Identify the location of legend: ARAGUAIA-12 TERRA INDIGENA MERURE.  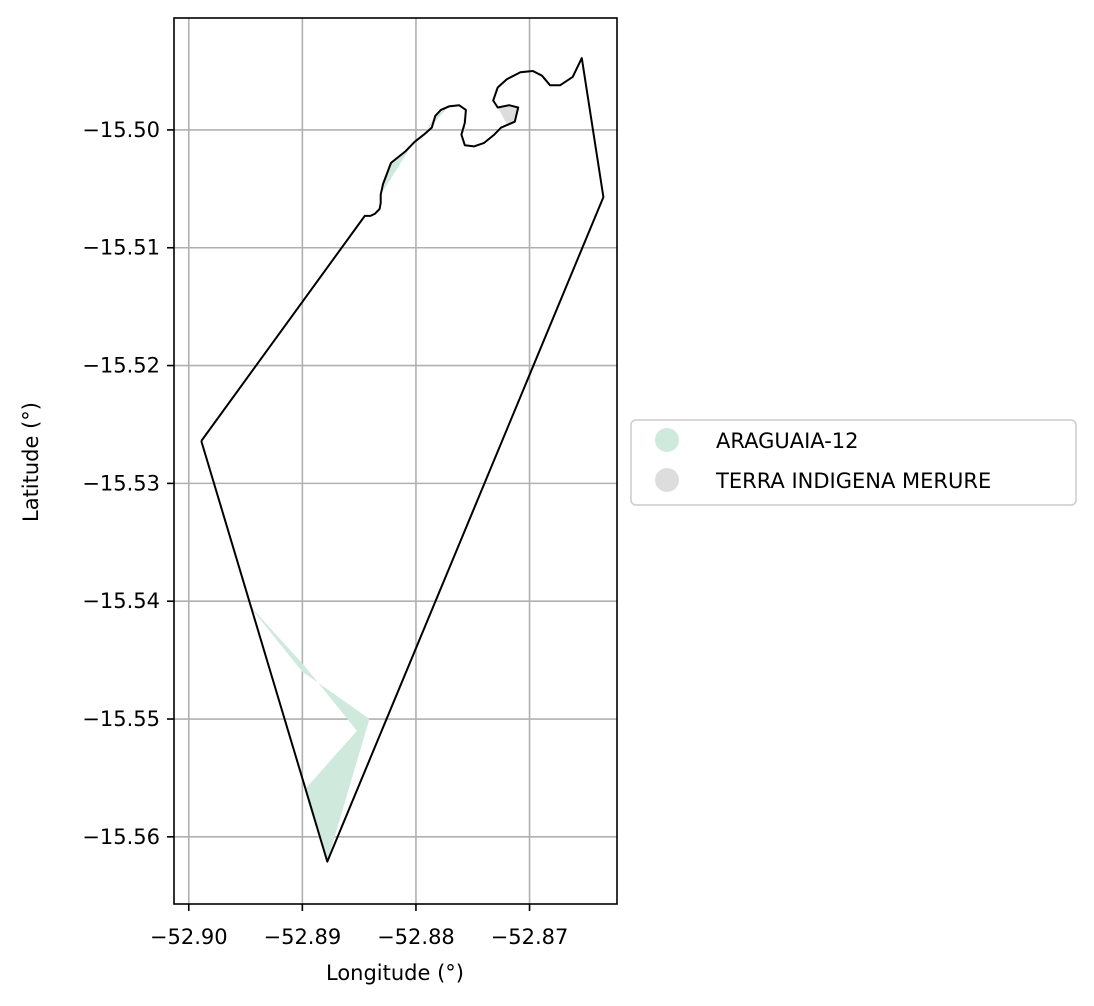
(853, 462).